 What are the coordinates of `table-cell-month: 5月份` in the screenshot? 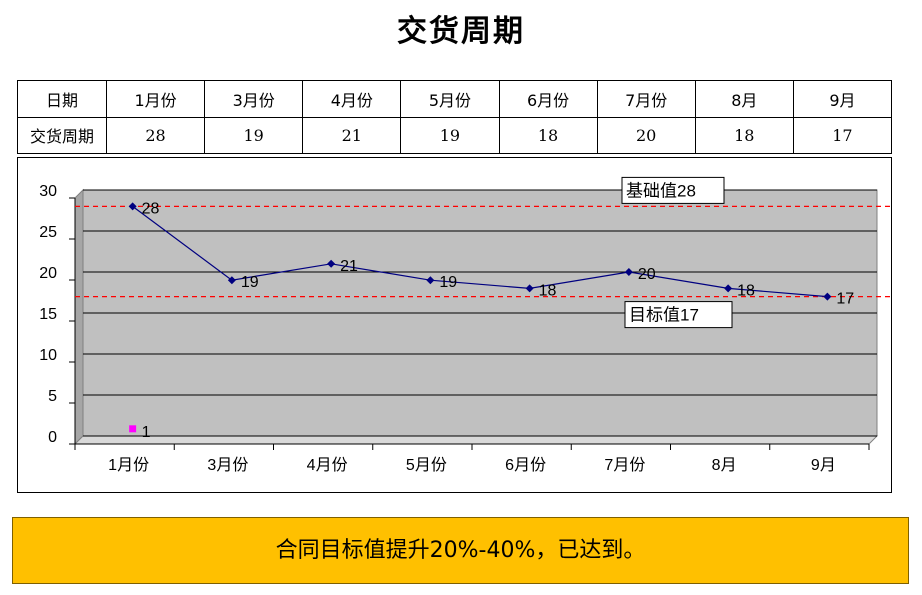 It's located at (450, 99).